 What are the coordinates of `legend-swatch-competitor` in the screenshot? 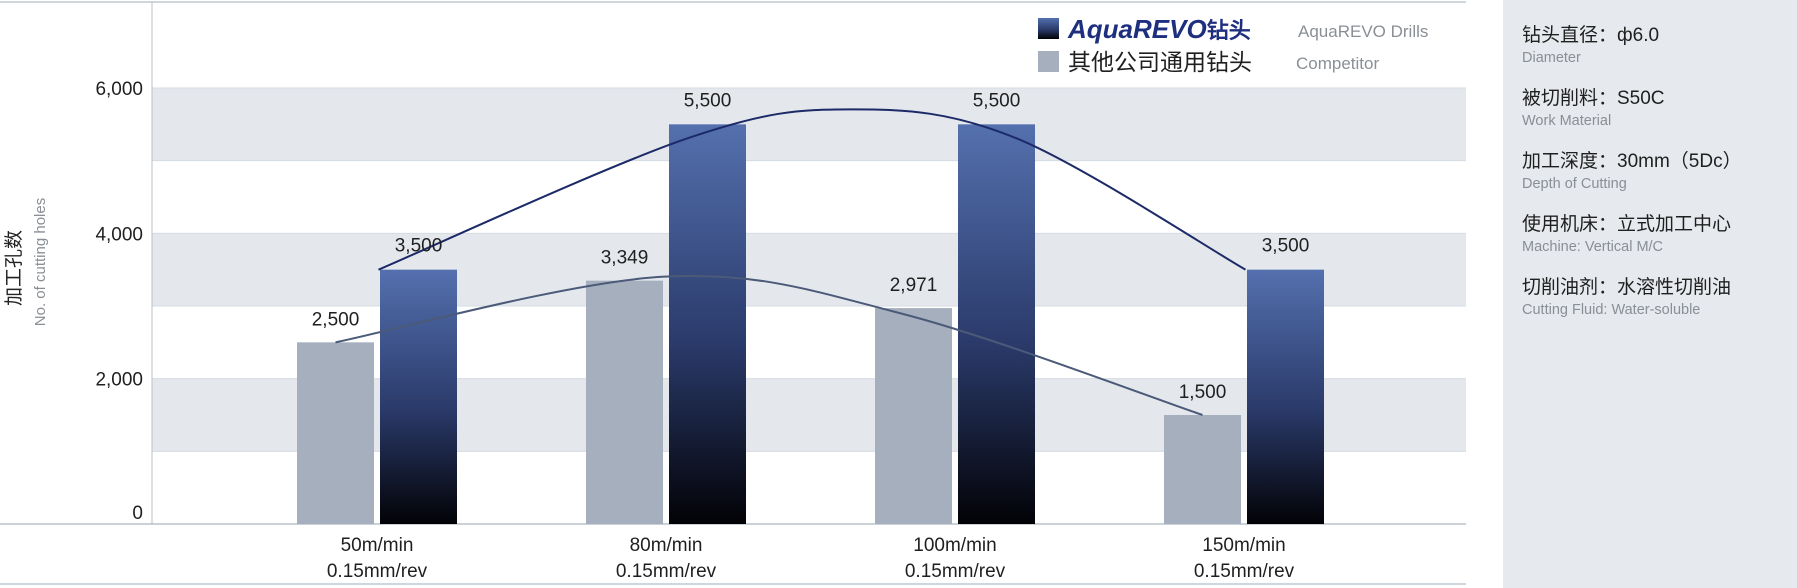 It's located at (1048, 61).